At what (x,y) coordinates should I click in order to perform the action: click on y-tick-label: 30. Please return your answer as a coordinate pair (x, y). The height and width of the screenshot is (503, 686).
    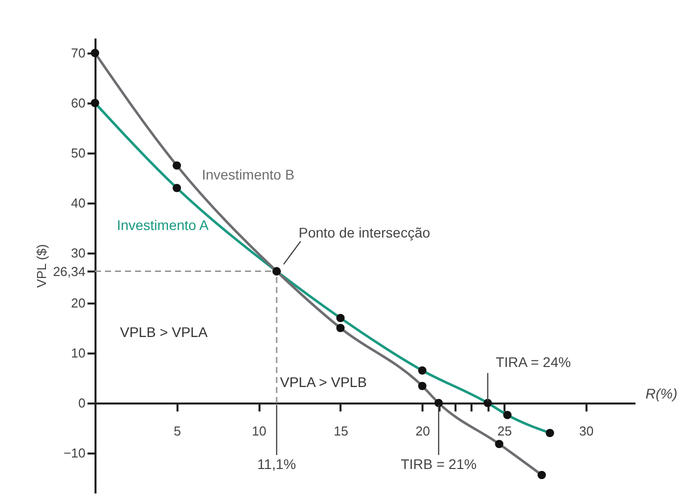
    Looking at the image, I should click on (78, 253).